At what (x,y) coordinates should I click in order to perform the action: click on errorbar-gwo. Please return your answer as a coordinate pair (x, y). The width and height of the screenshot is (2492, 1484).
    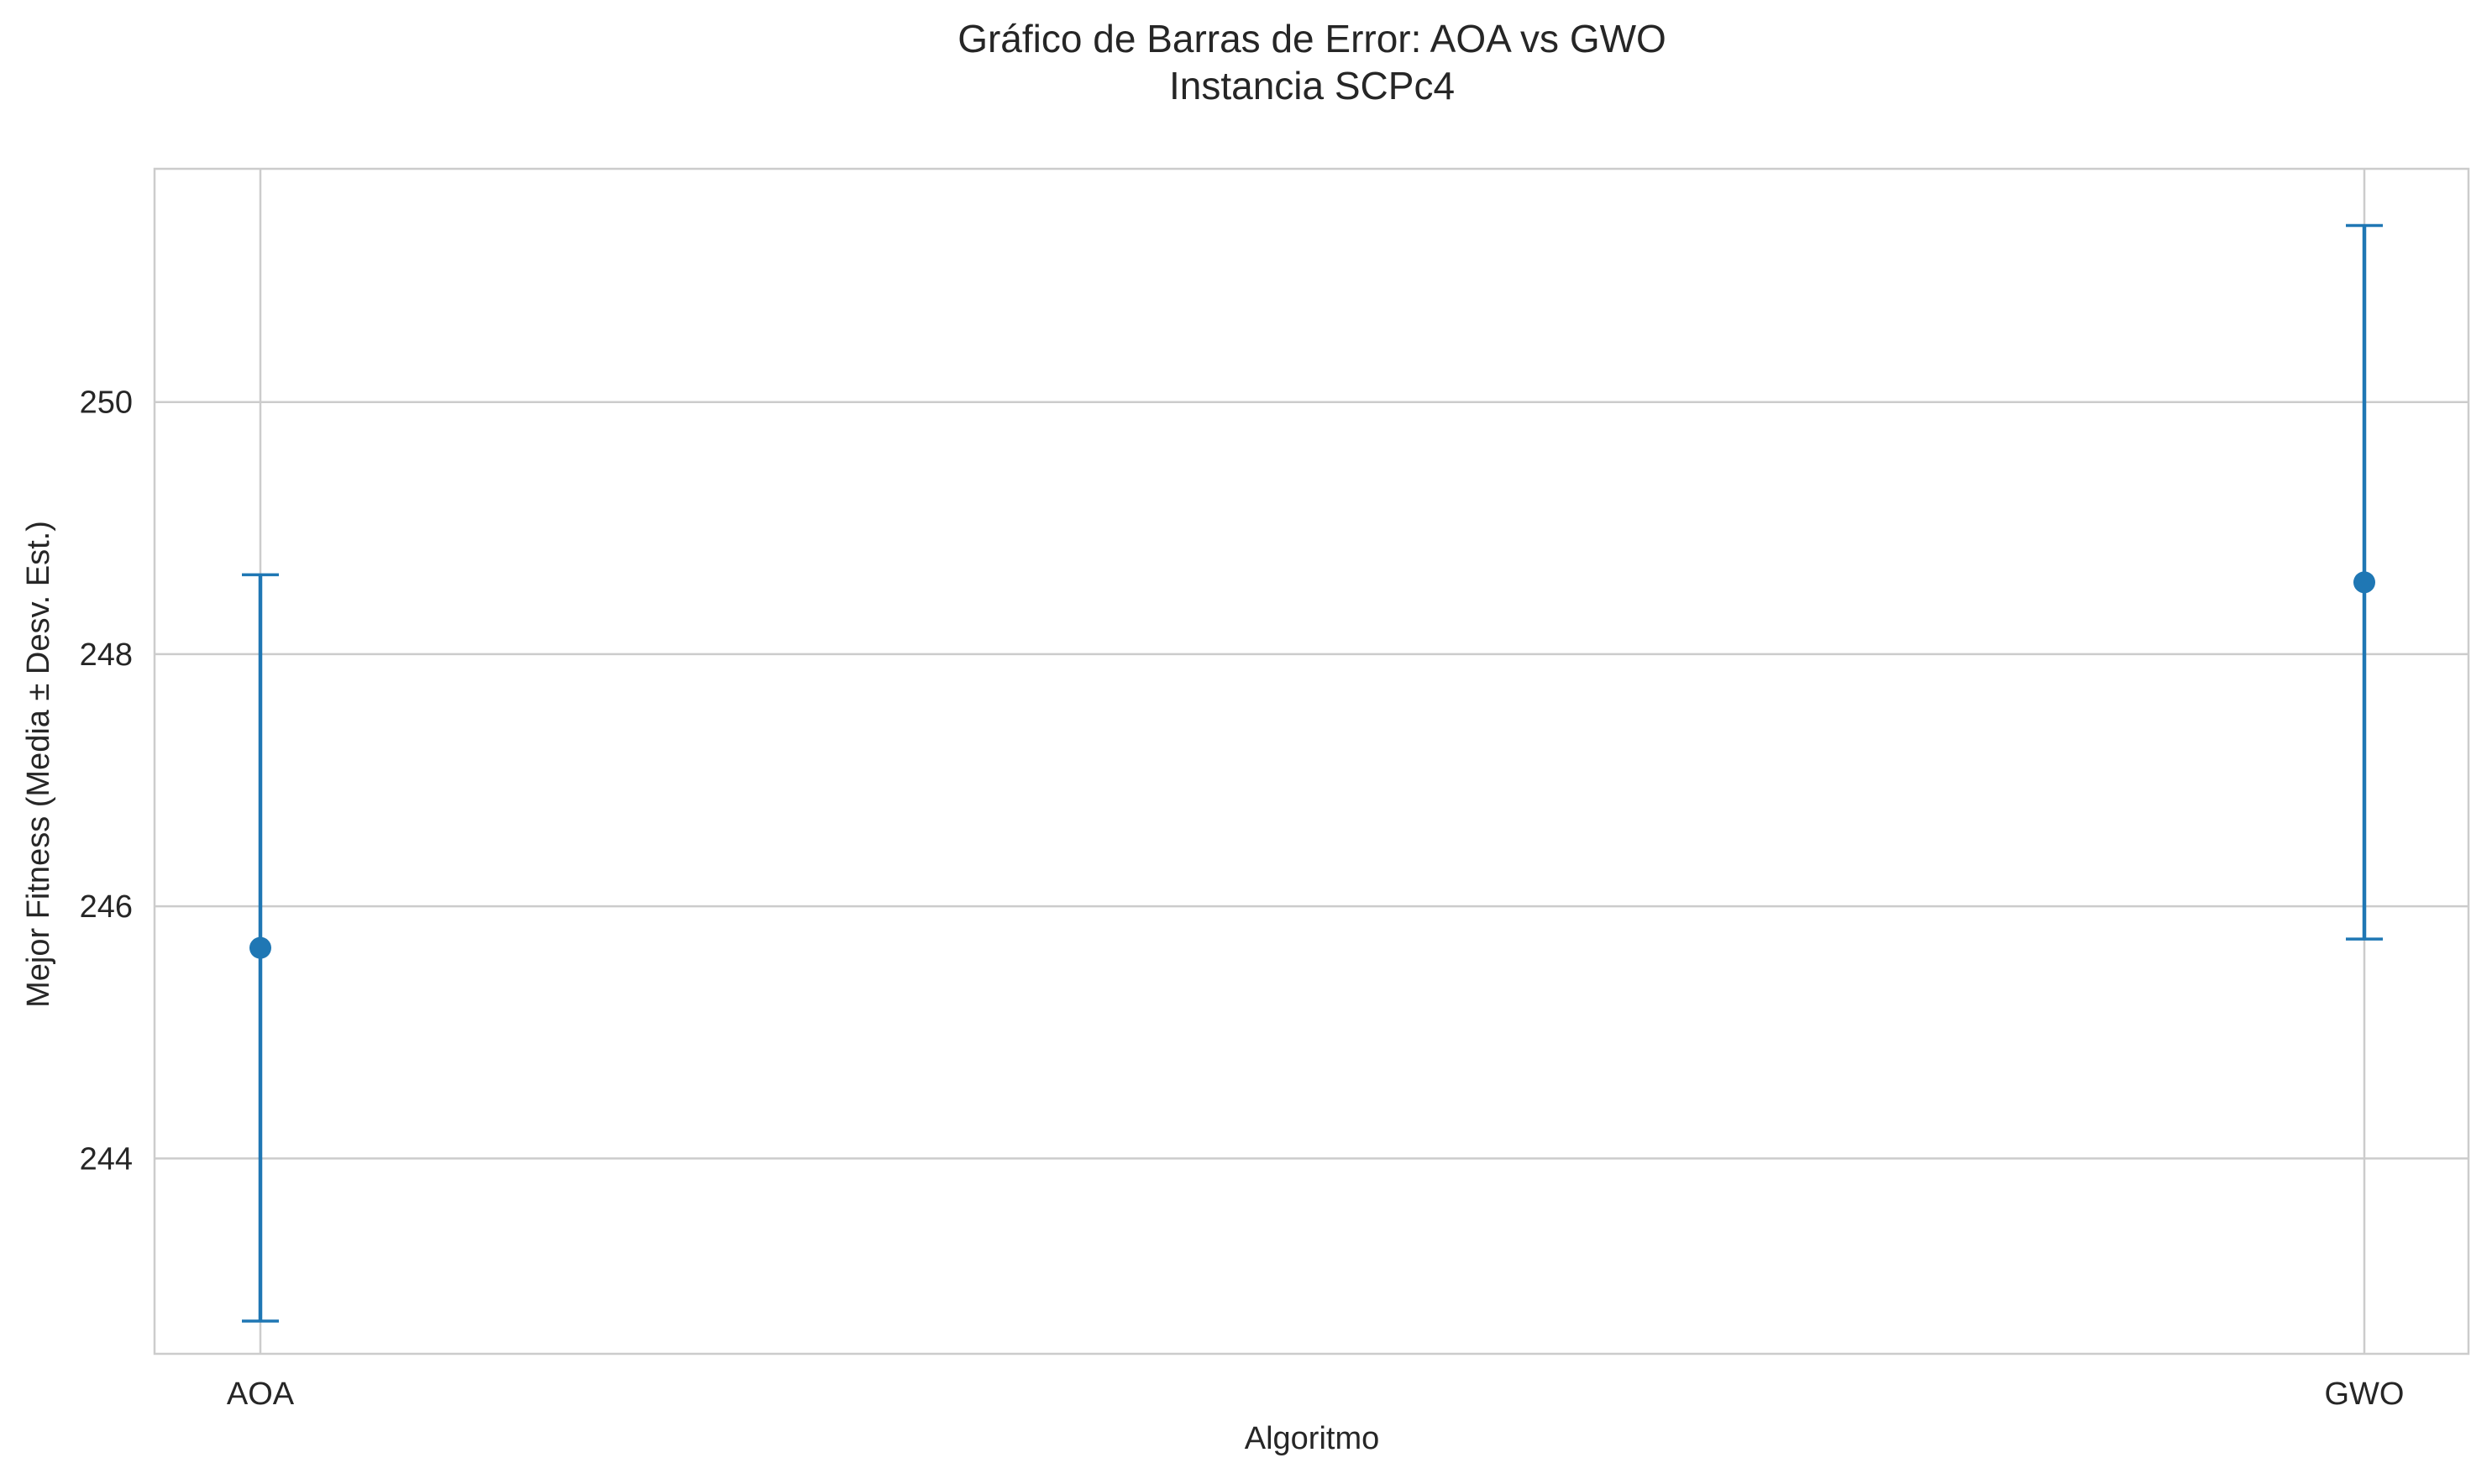
    Looking at the image, I should click on (2365, 582).